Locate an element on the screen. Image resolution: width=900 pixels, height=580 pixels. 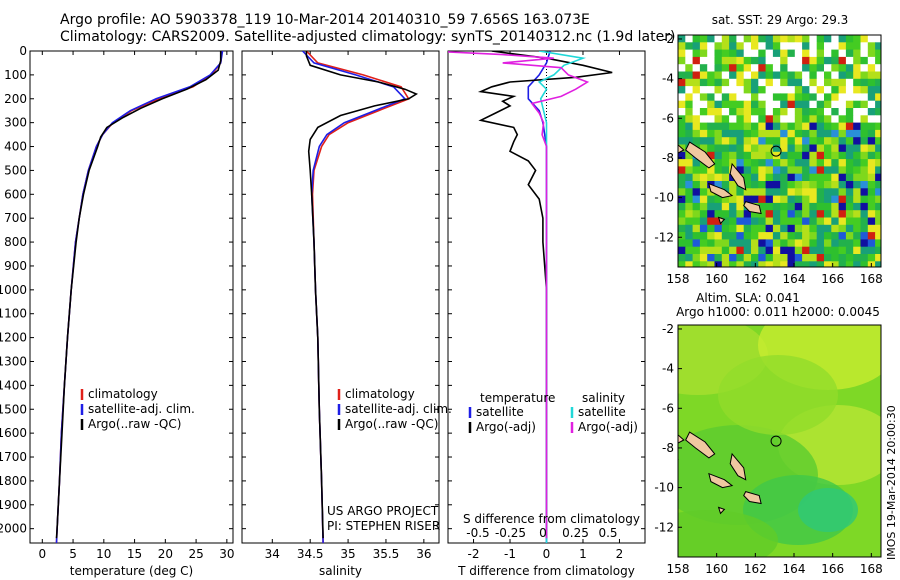
y-tick-label: 600 is located at coordinates (15, 194).